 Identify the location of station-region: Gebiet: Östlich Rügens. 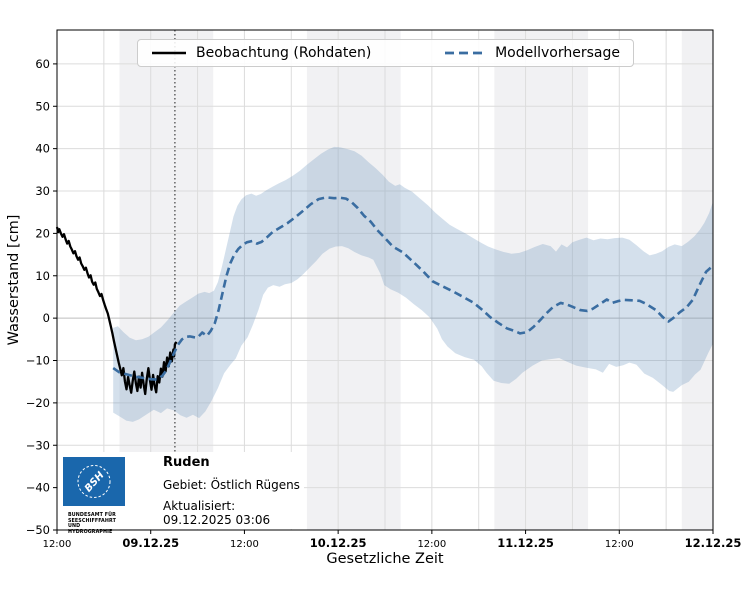
(231, 485).